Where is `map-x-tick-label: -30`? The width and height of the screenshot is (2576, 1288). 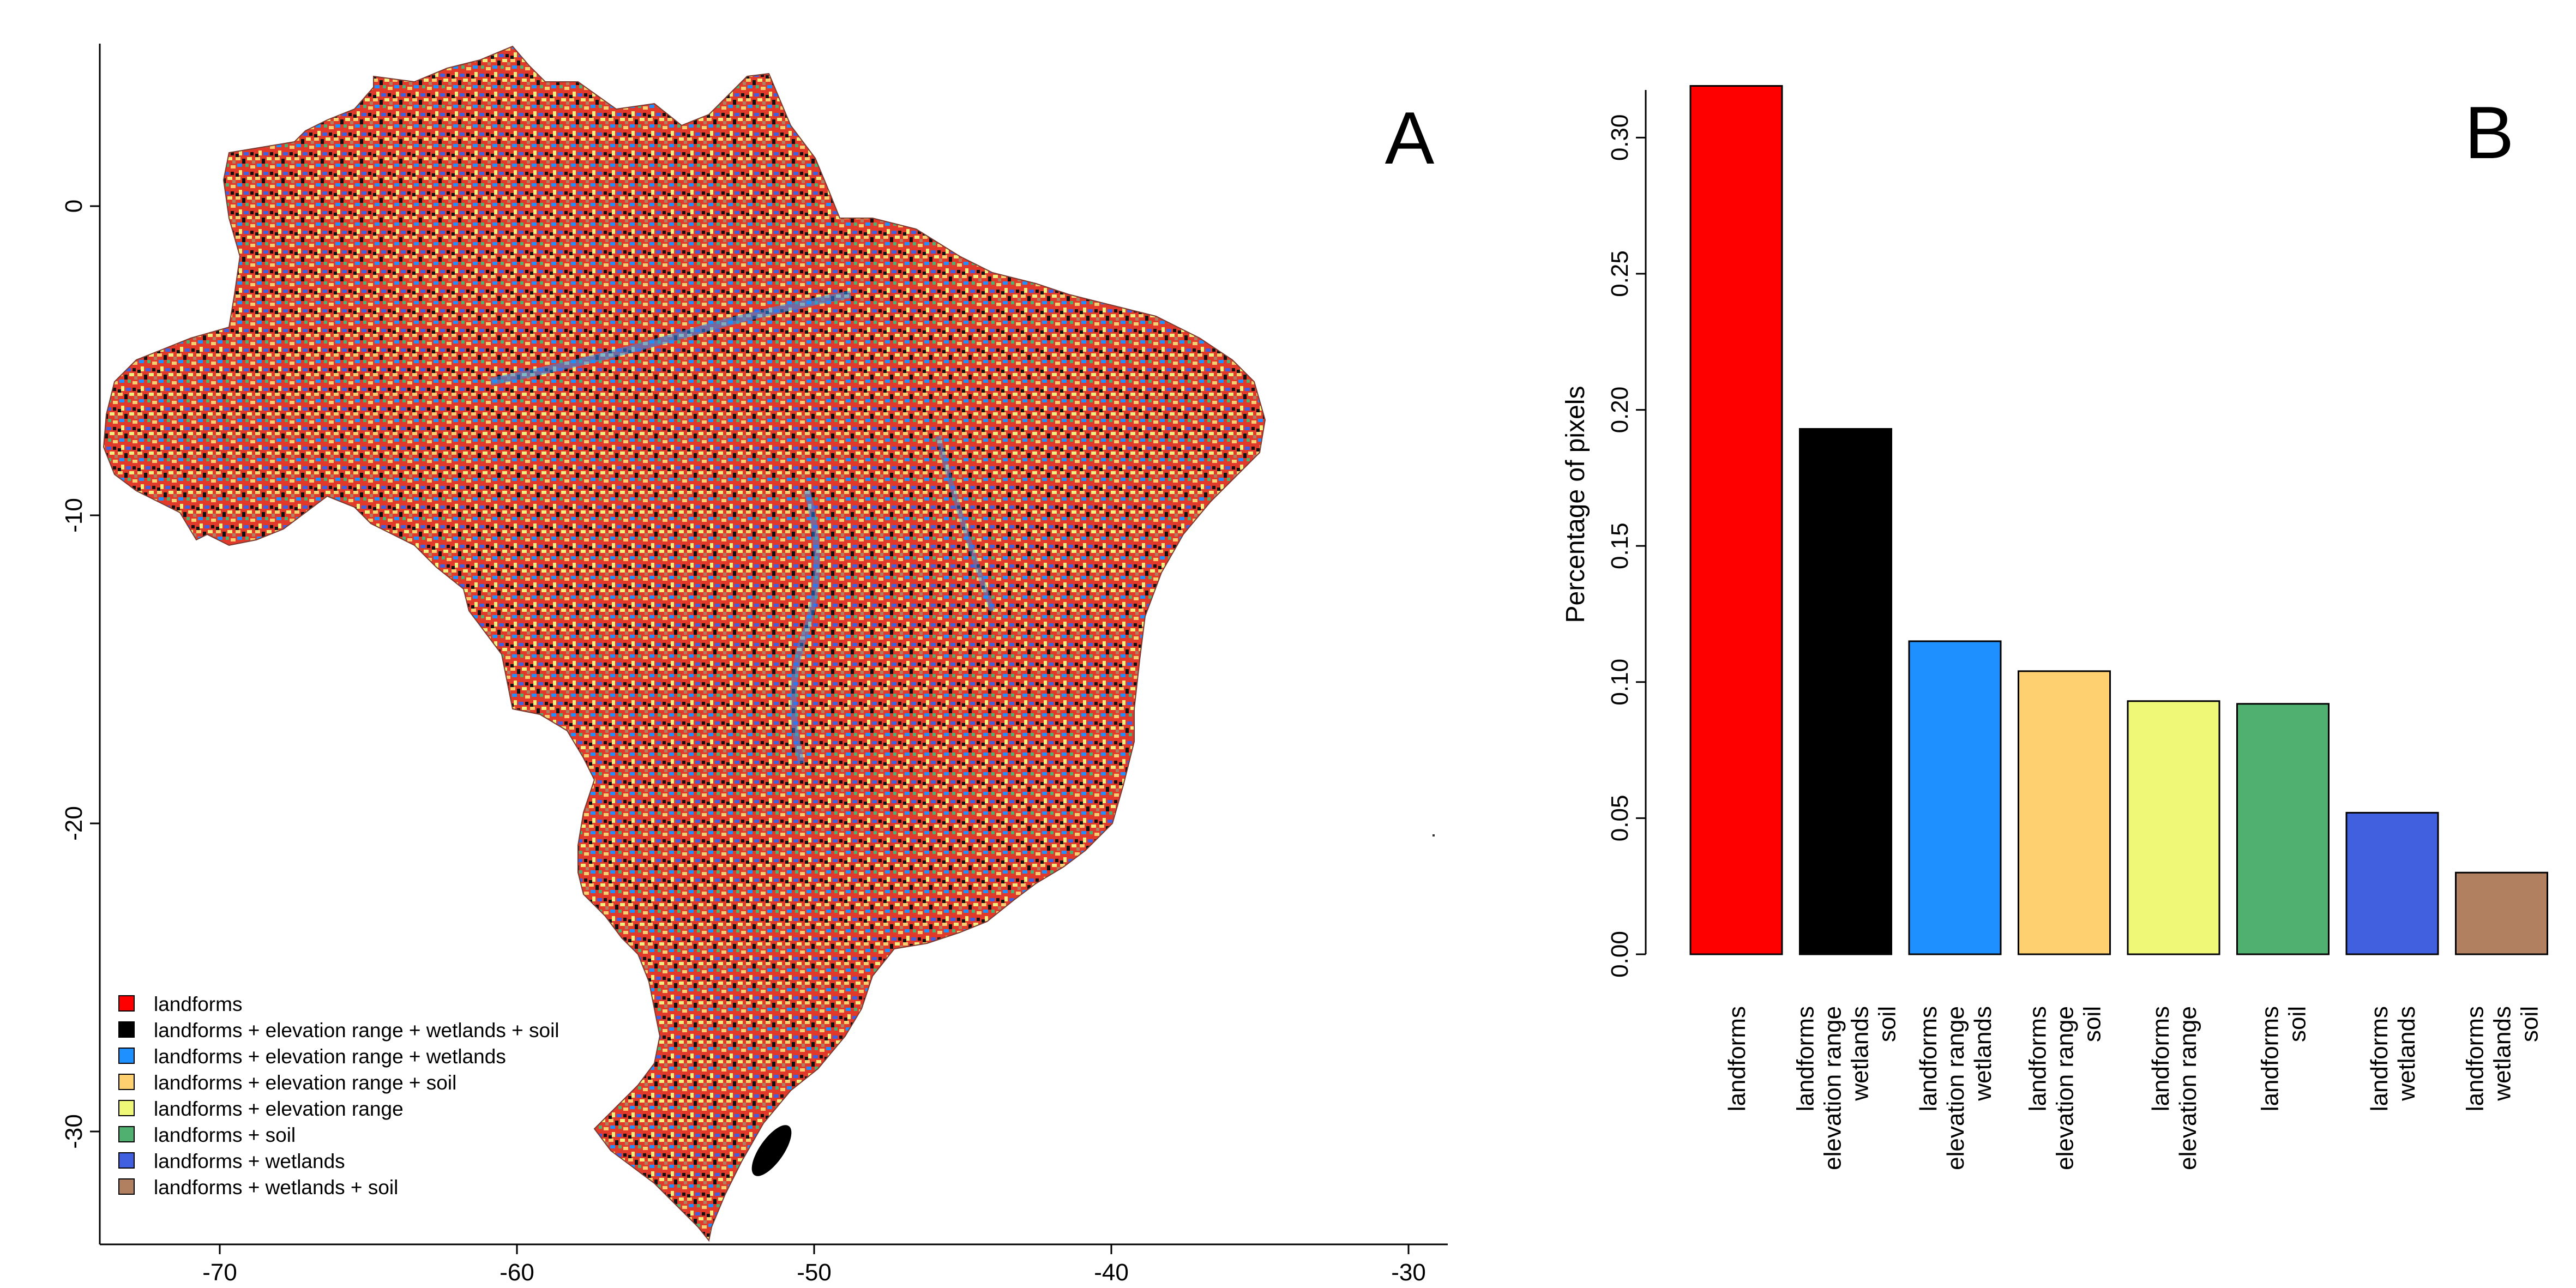 map-x-tick-label: -30 is located at coordinates (1408, 1272).